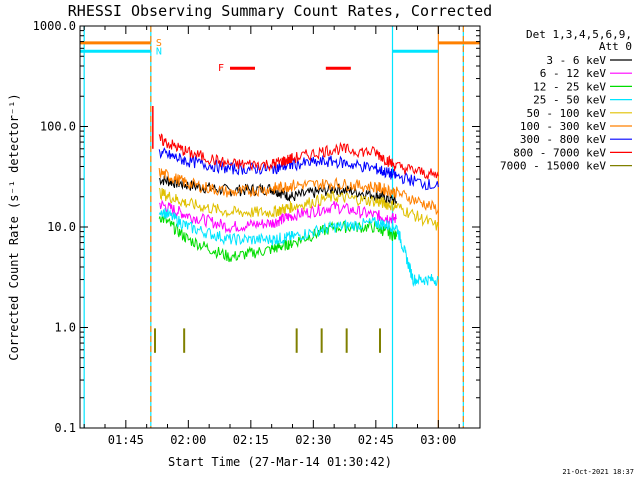 This screenshot has width=640, height=480. What do you see at coordinates (65, 428) in the screenshot?
I see `y-tick-label: 0.1` at bounding box center [65, 428].